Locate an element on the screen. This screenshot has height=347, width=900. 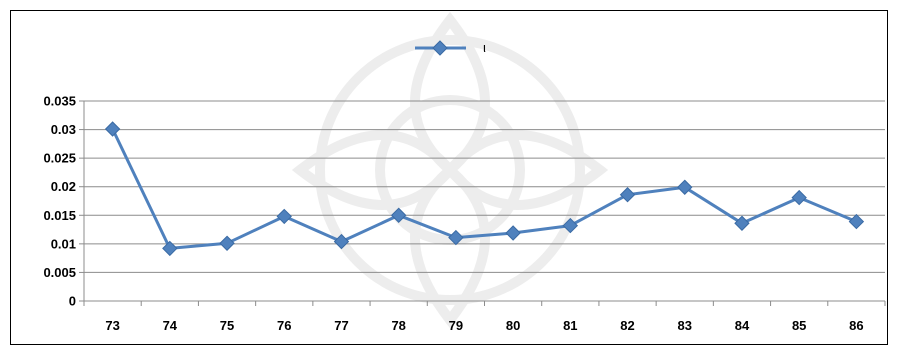
y-tick-label: 0.02 is located at coordinates (63, 186).